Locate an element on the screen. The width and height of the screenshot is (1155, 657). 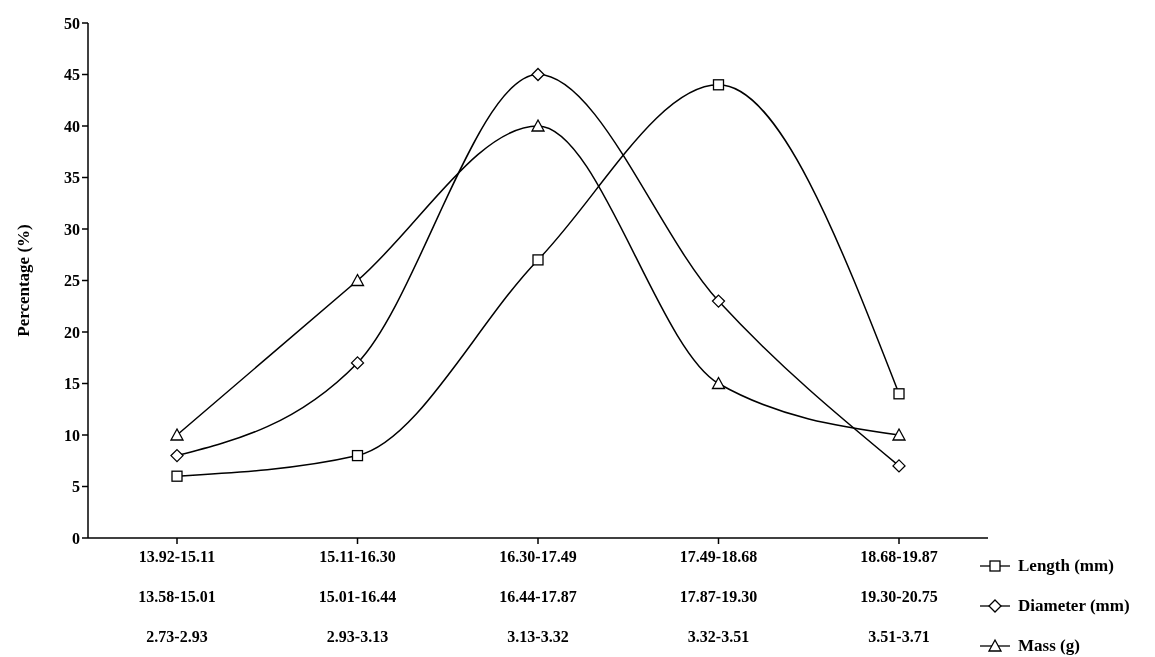
y-tick-label: 30 is located at coordinates (72, 229).